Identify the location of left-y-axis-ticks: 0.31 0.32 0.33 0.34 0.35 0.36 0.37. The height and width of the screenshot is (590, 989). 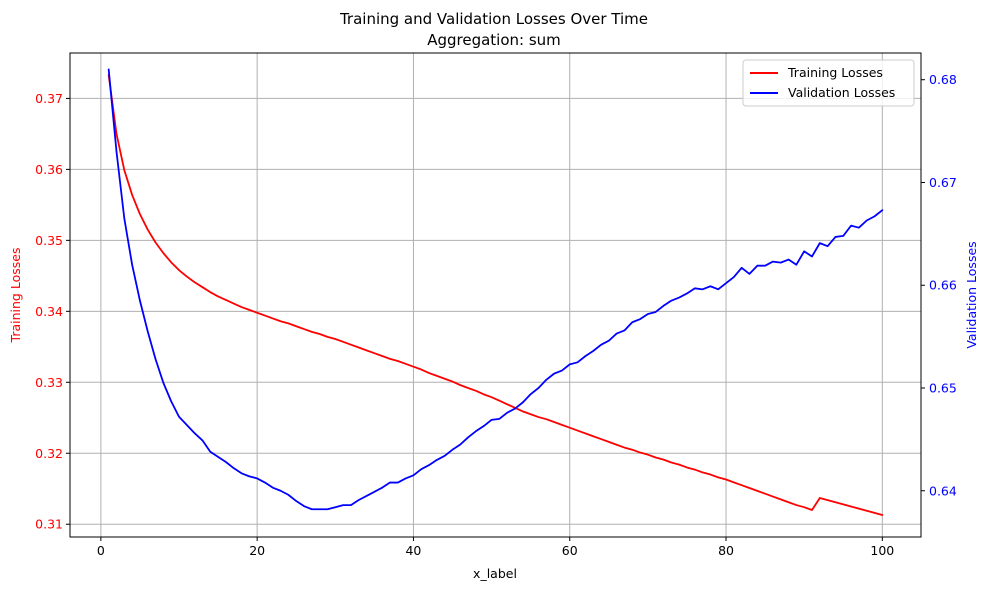
(52, 311).